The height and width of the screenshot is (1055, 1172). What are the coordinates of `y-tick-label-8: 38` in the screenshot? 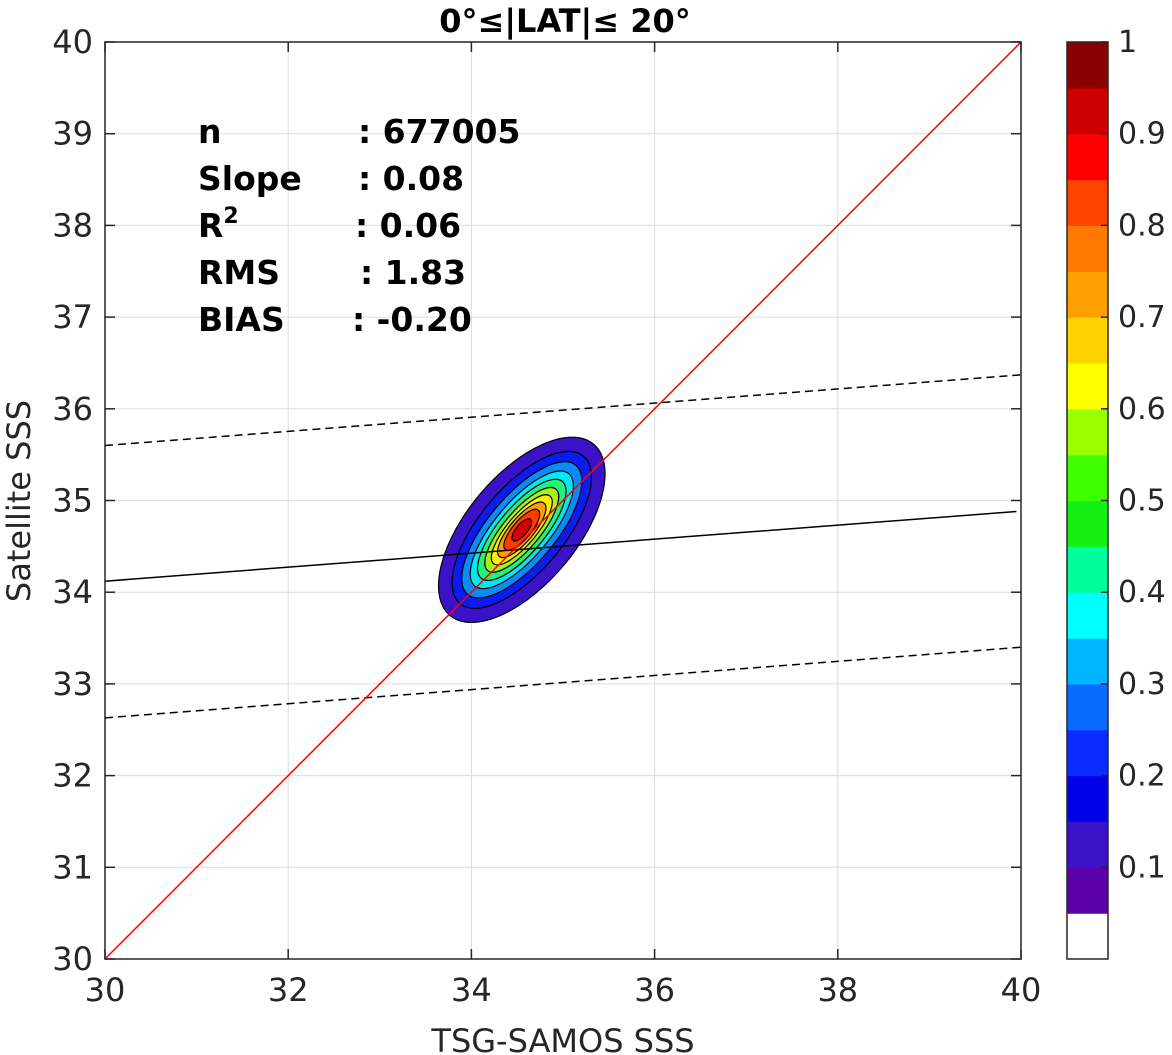 It's located at (72, 225).